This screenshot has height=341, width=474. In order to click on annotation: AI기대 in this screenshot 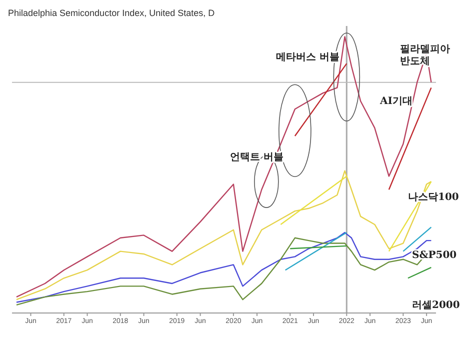, I will do `click(395, 101)`.